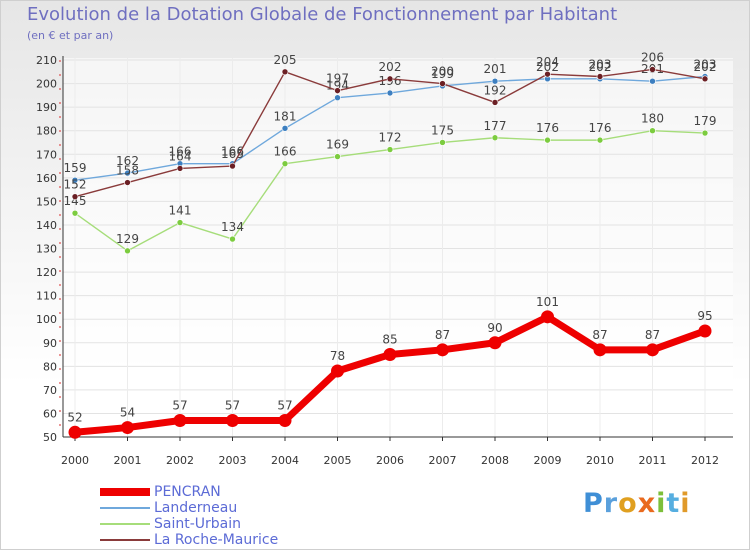 The width and height of the screenshot is (750, 550). What do you see at coordinates (216, 540) in the screenshot?
I see `legend-label-la-roche-maurice: La Roche-Maurice` at bounding box center [216, 540].